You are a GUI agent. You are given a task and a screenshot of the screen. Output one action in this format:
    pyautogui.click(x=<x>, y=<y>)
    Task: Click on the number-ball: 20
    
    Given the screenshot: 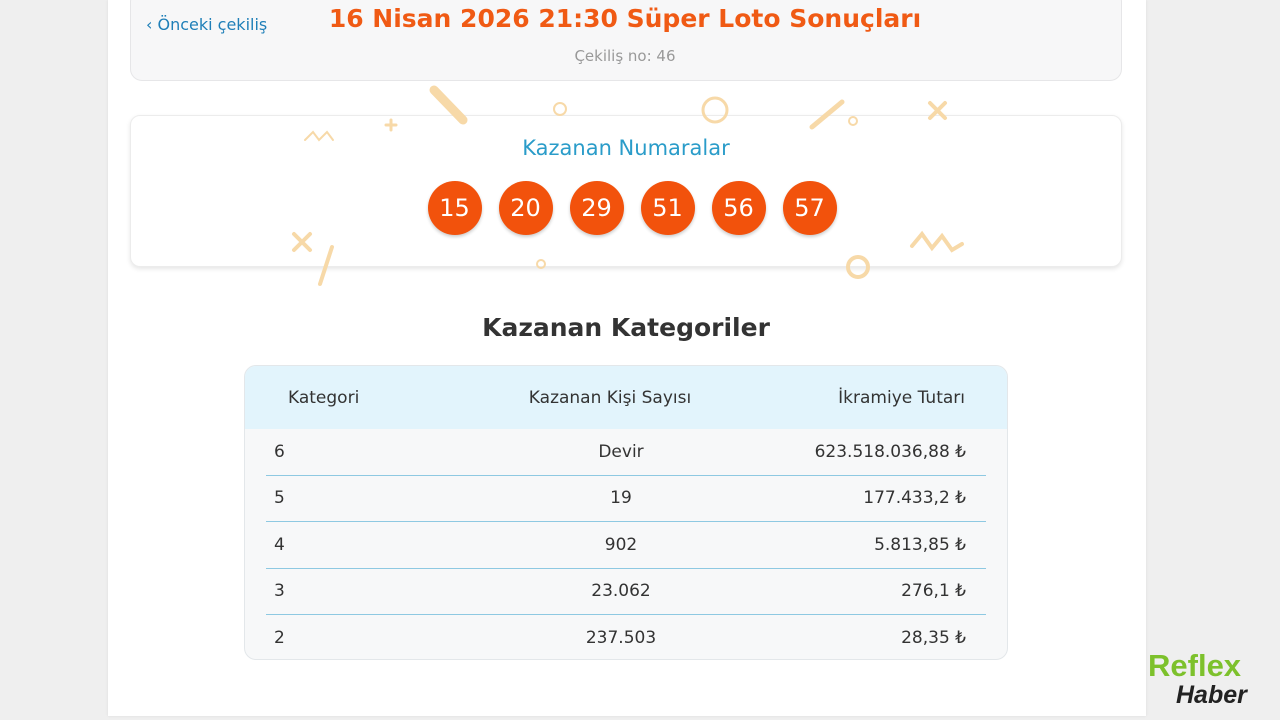 What is the action you would take?
    pyautogui.click(x=525, y=208)
    